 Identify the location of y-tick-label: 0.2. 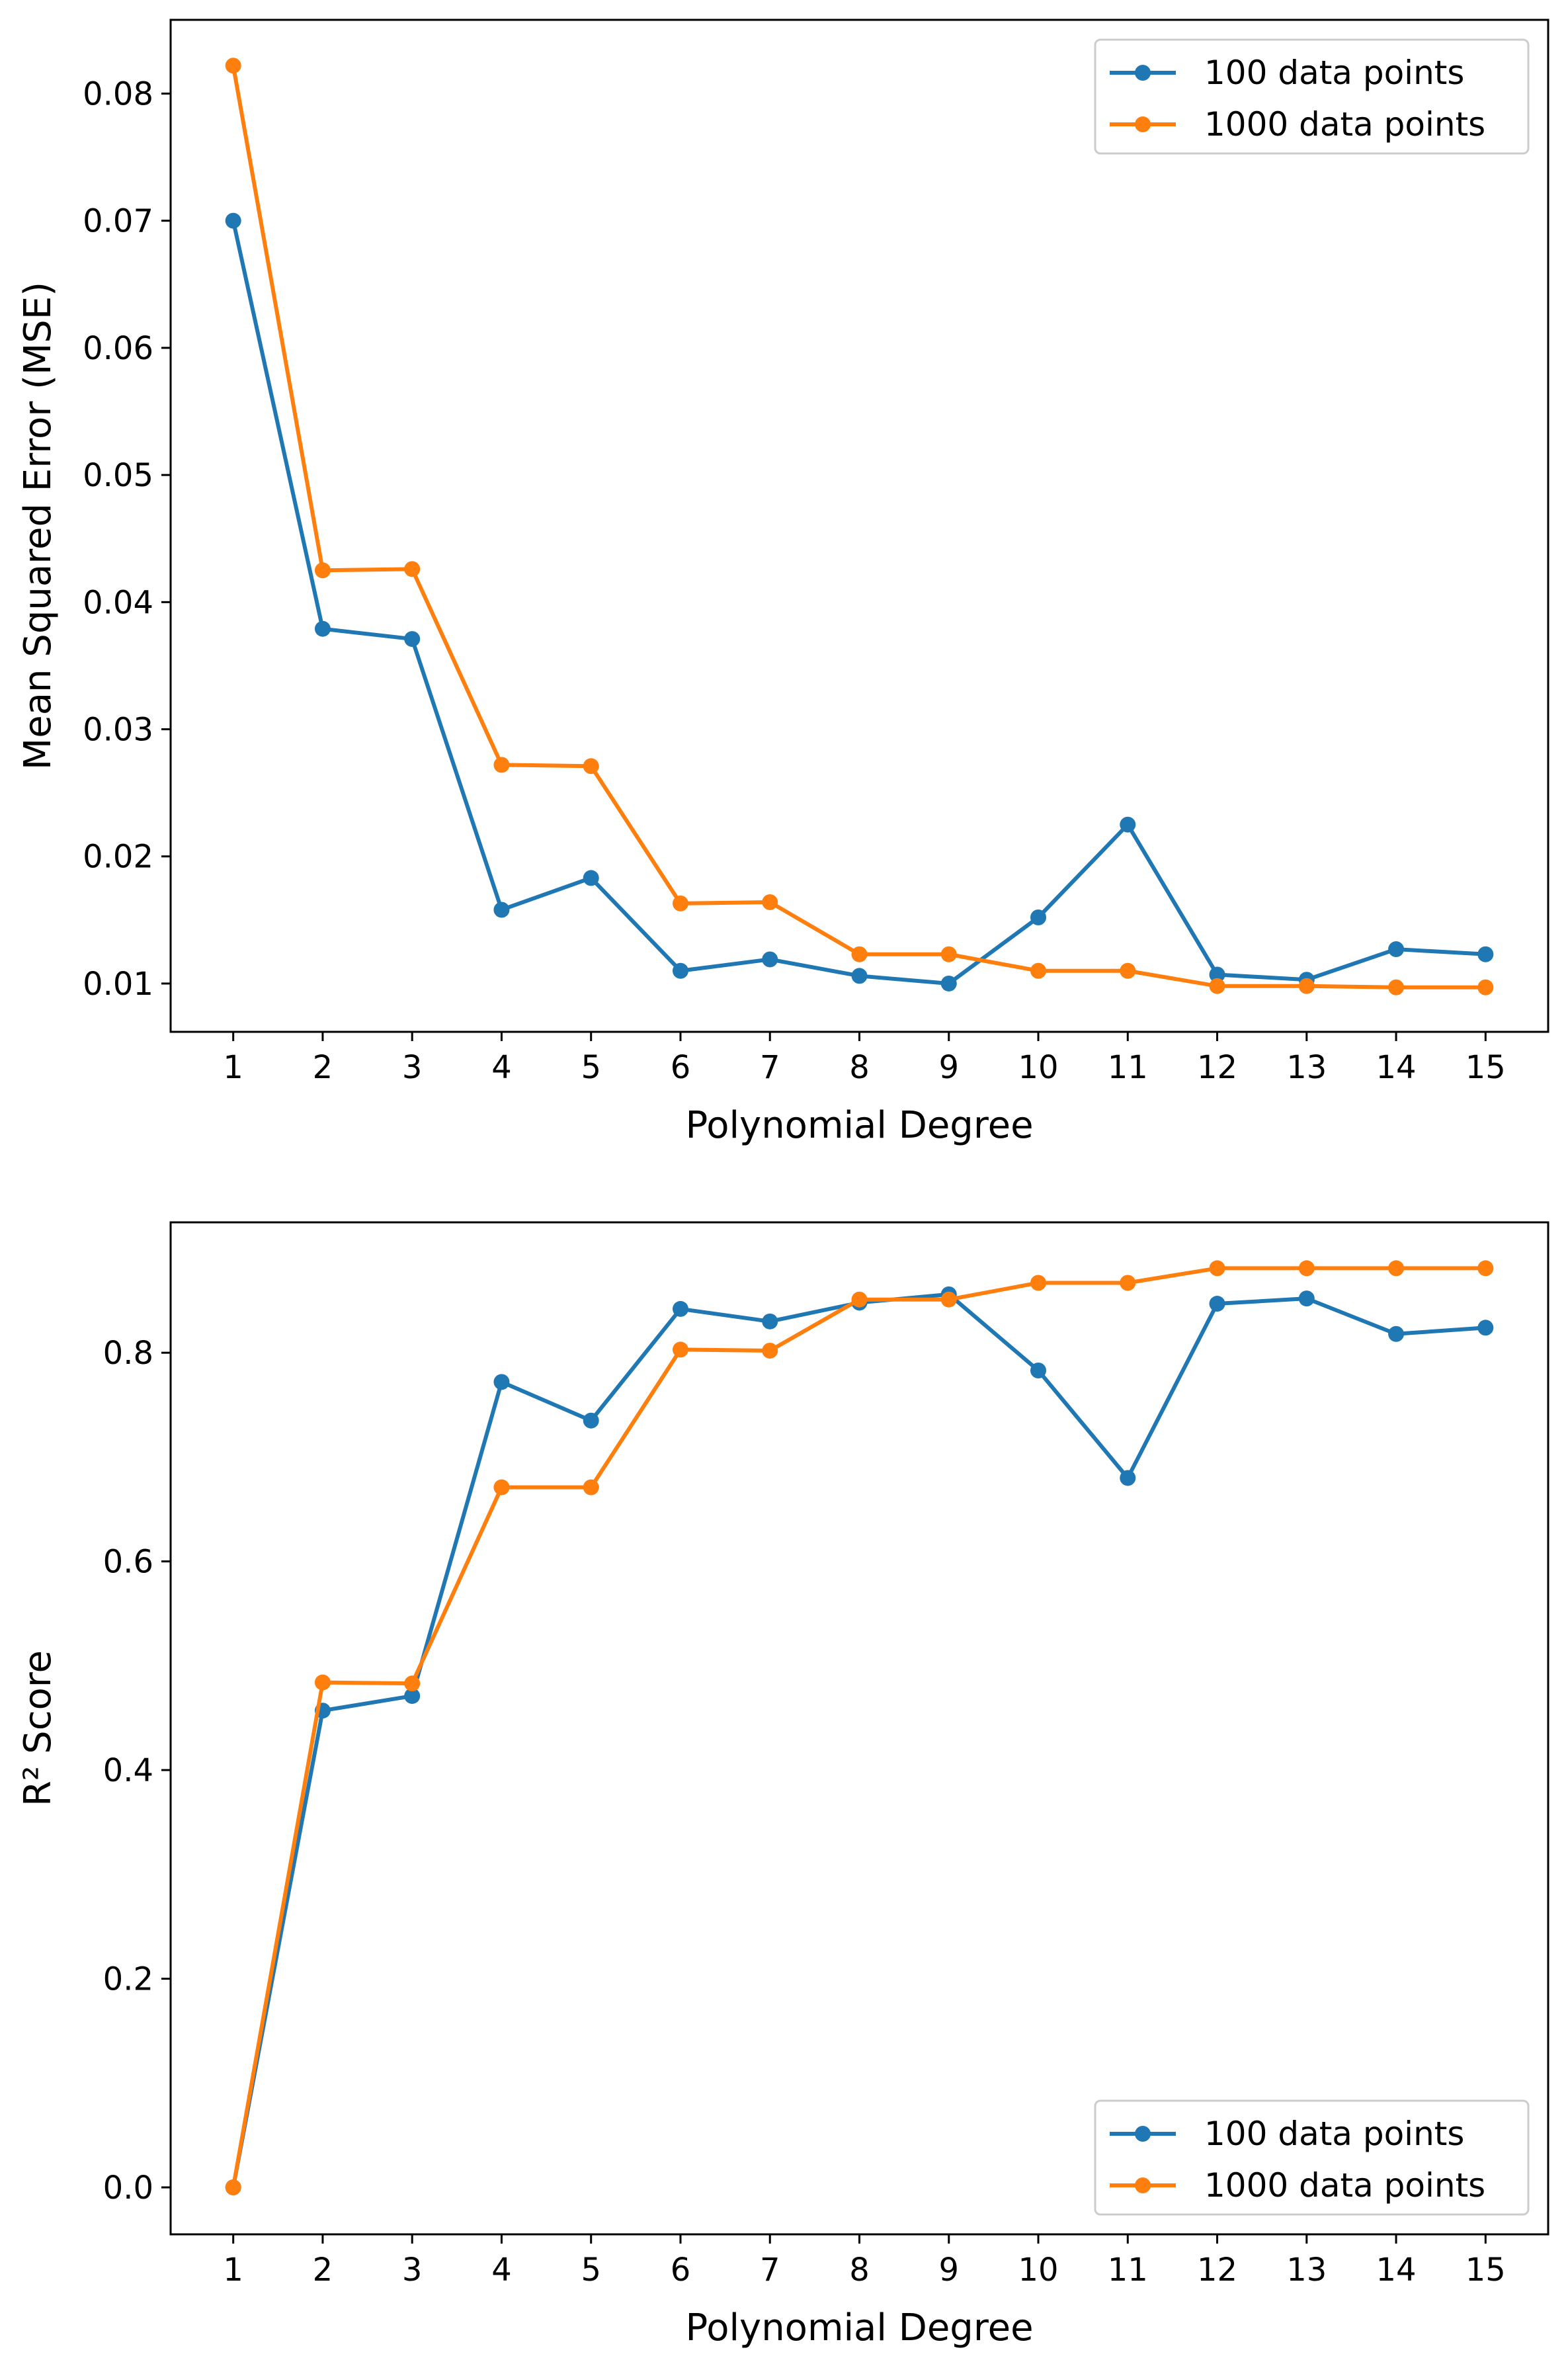
(128, 1979).